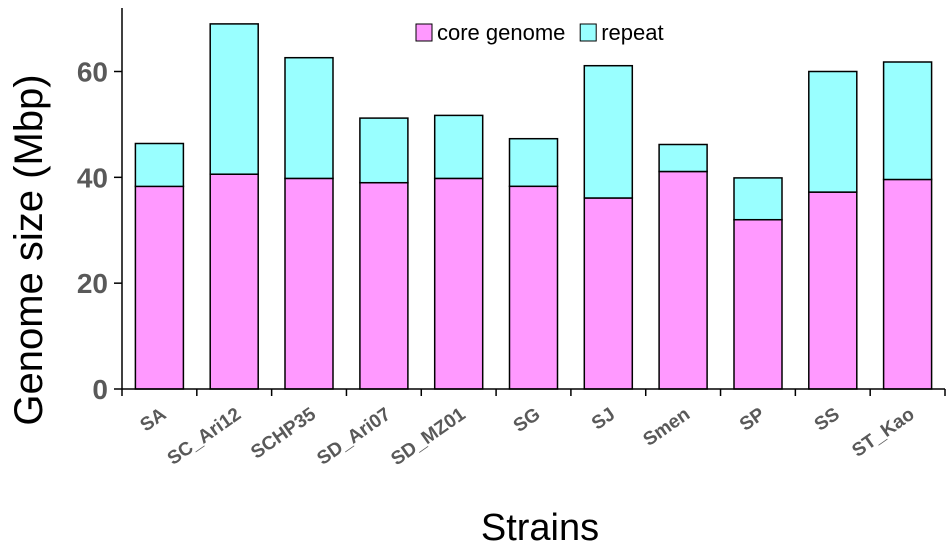 The height and width of the screenshot is (547, 950). Describe the element at coordinates (384, 285) in the screenshot. I see `bar-core-genome-SD_Ari07` at that location.